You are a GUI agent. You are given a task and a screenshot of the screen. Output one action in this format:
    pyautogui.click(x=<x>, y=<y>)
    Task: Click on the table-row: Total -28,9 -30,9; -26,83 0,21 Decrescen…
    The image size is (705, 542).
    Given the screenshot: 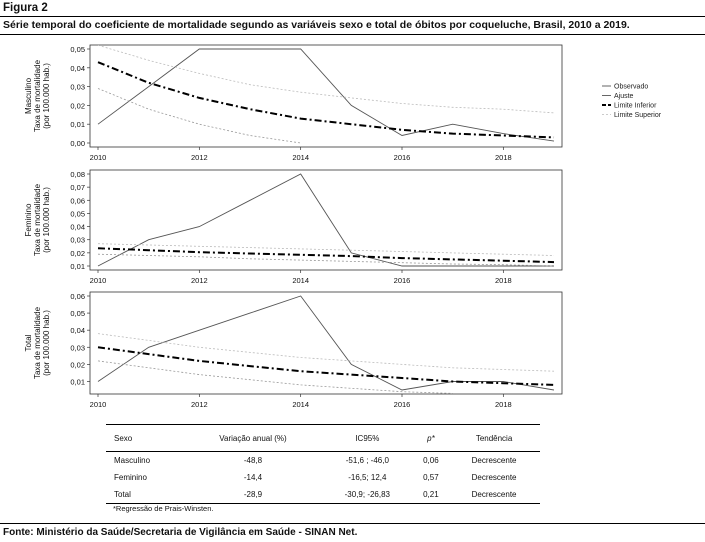 What is the action you would take?
    pyautogui.click(x=323, y=495)
    